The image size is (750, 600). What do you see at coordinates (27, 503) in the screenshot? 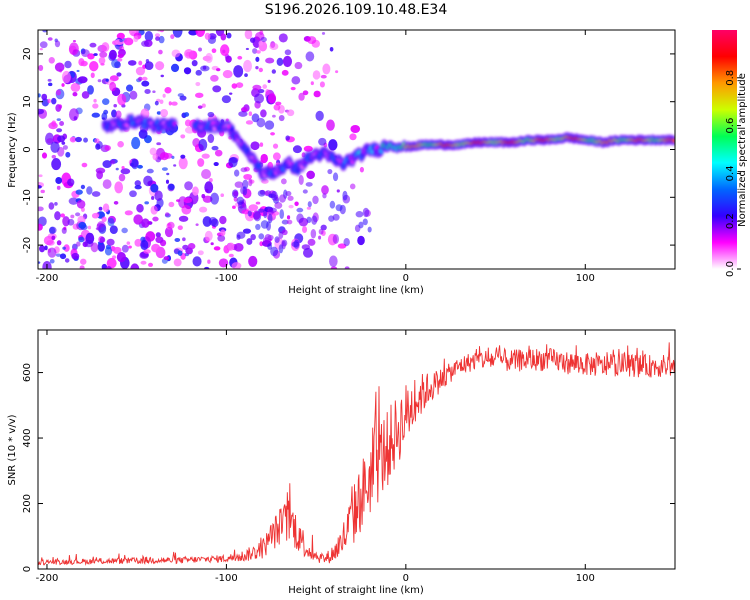
I see `y-tick-label: 200` at bounding box center [27, 503].